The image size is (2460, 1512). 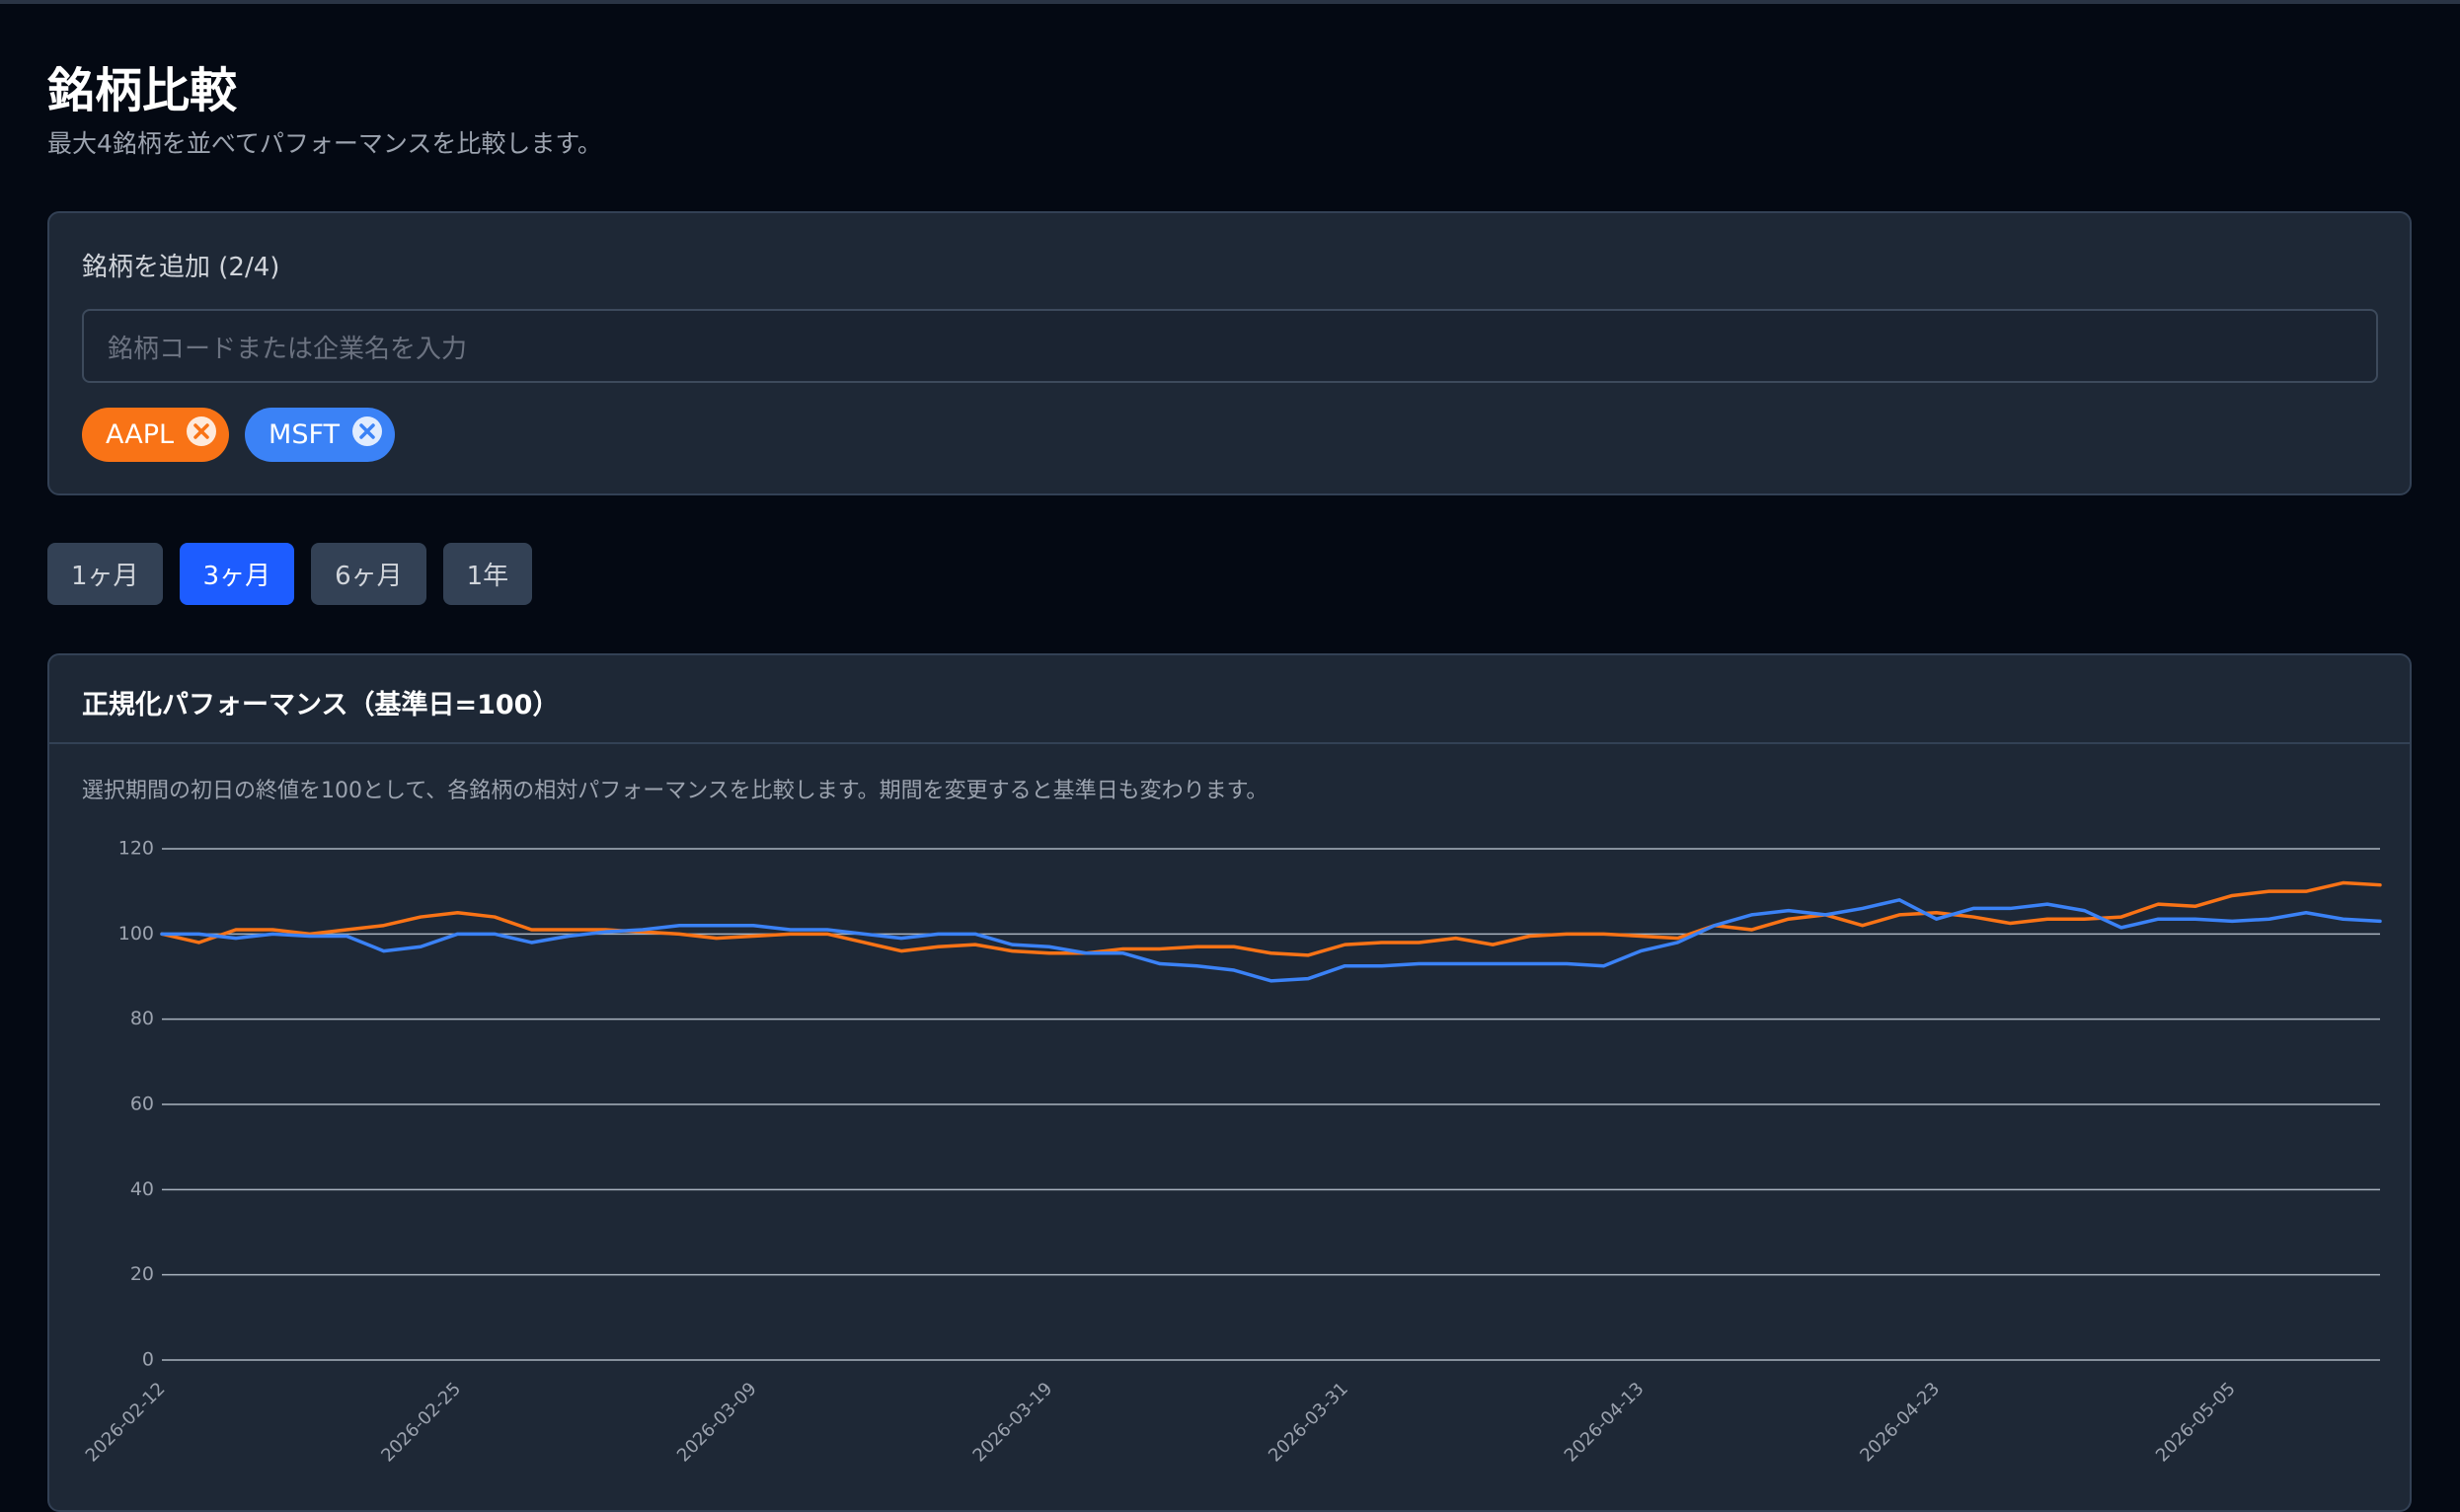 I want to click on x-tick-label: 2026-03-19, so click(x=1013, y=1423).